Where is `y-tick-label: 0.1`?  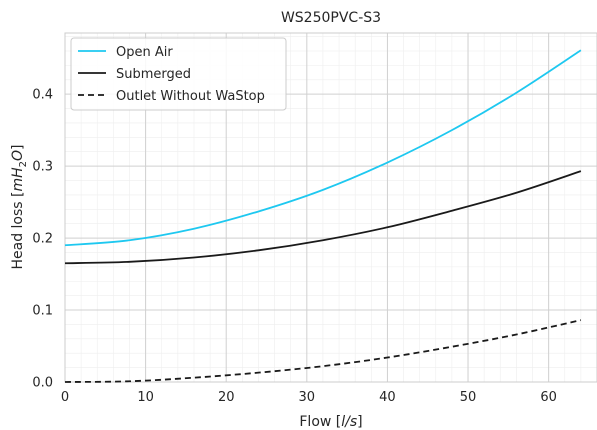
y-tick-label: 0.1 is located at coordinates (42, 311).